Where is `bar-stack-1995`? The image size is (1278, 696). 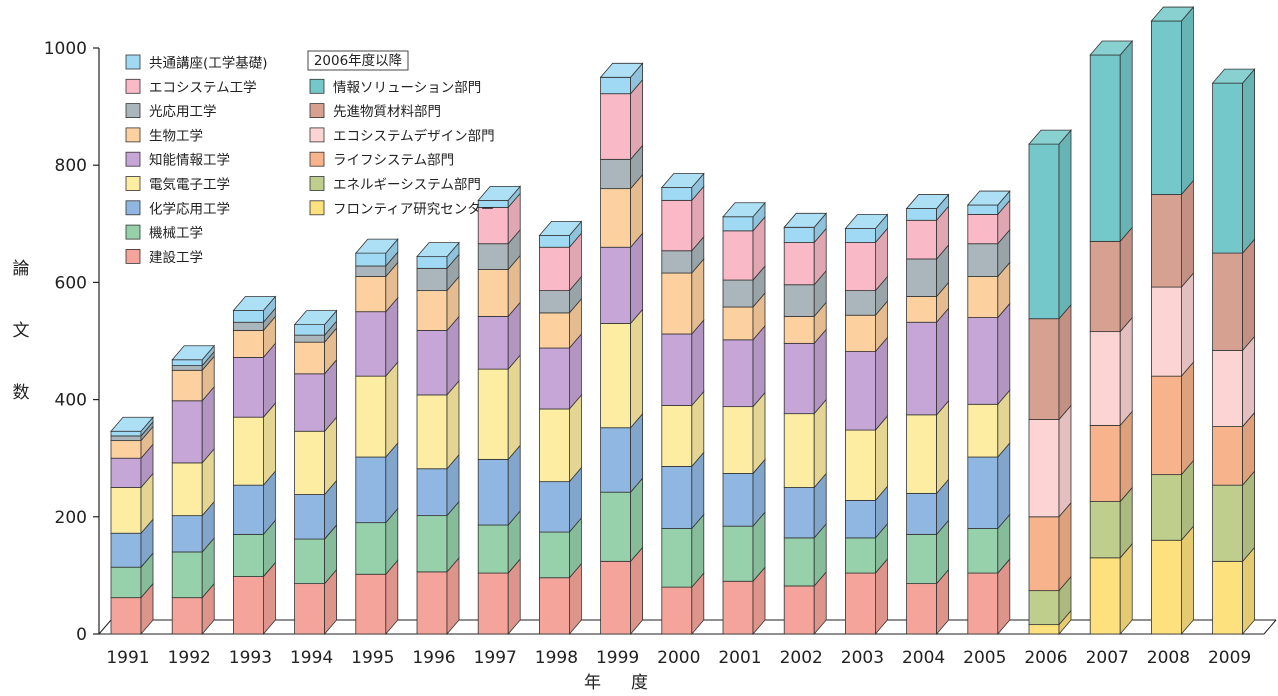 bar-stack-1995 is located at coordinates (376, 437).